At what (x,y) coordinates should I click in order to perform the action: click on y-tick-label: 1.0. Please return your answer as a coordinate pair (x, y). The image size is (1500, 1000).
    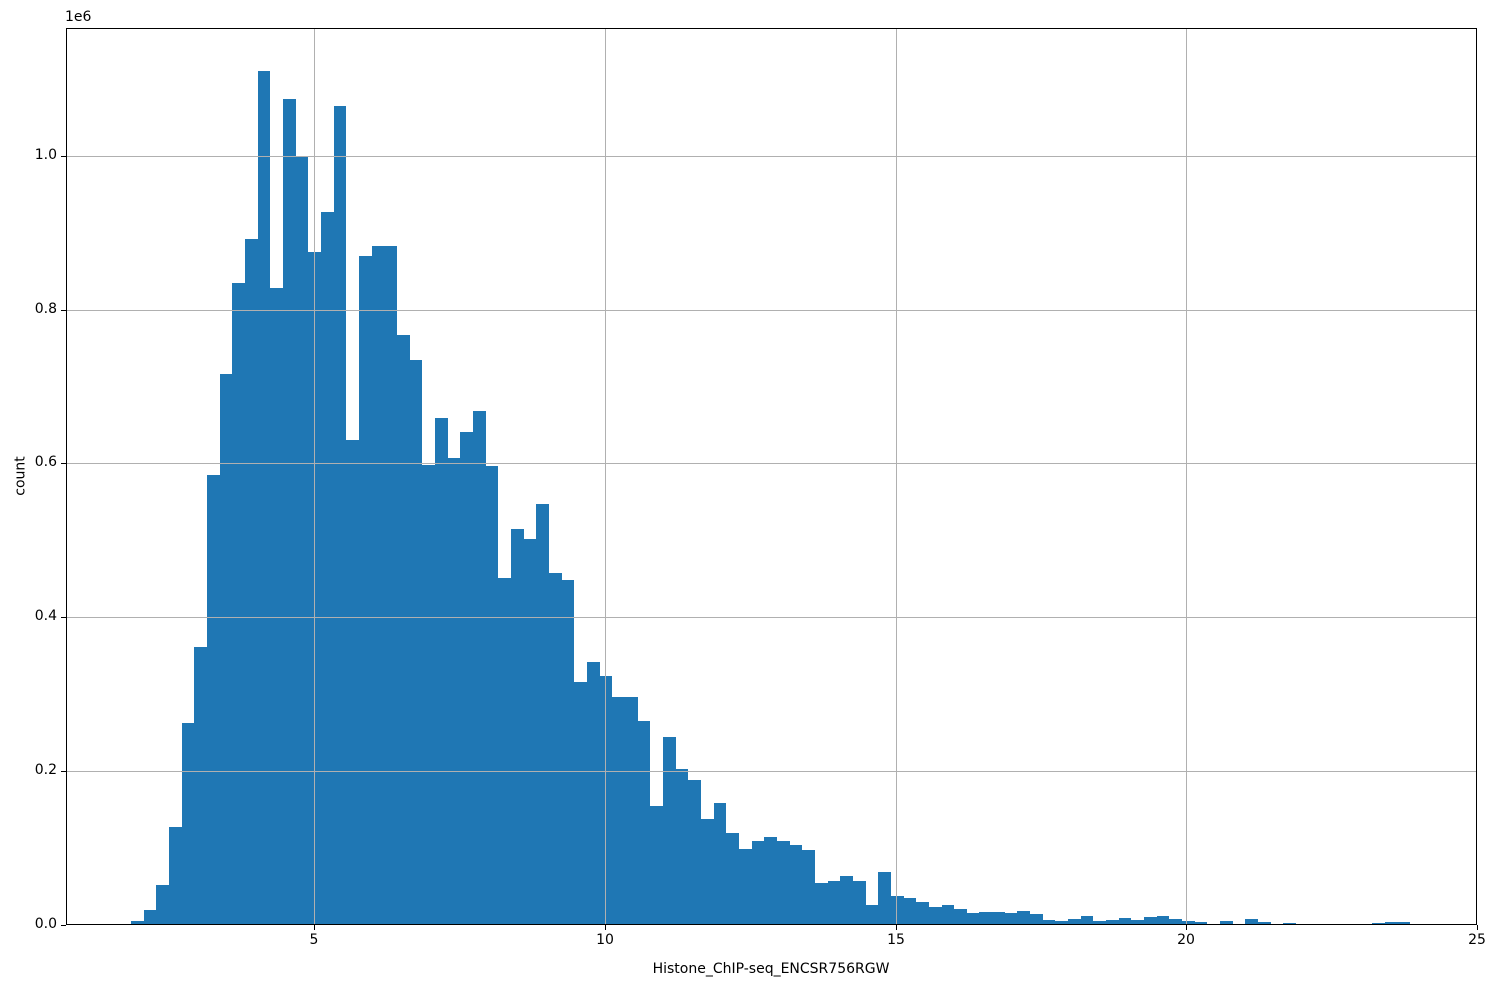
    Looking at the image, I should click on (45, 155).